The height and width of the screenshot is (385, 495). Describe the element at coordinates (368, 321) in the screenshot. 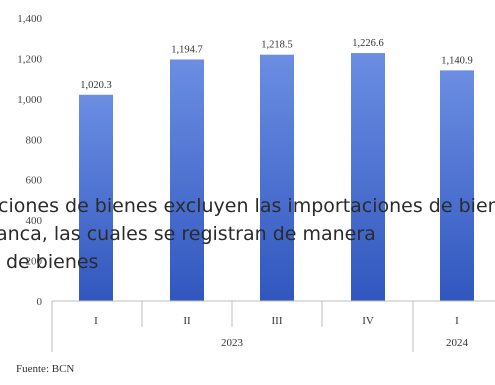

I see `x-category-label: IV` at that location.